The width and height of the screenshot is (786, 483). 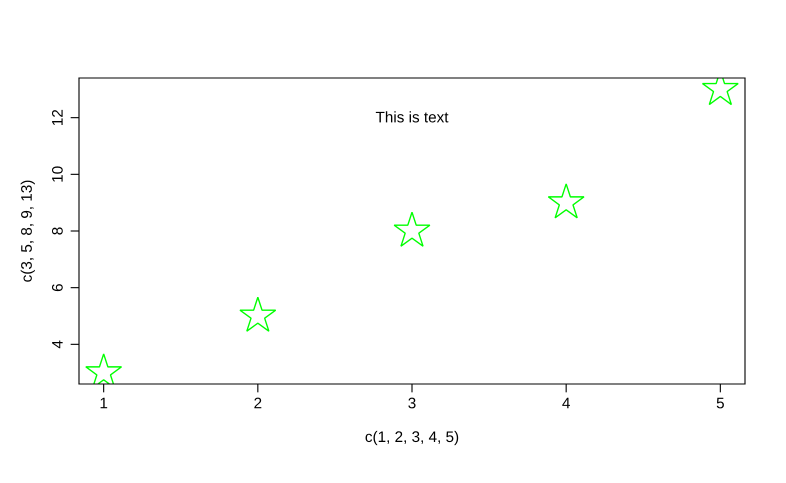 What do you see at coordinates (57, 288) in the screenshot?
I see `y-tick-label: 6` at bounding box center [57, 288].